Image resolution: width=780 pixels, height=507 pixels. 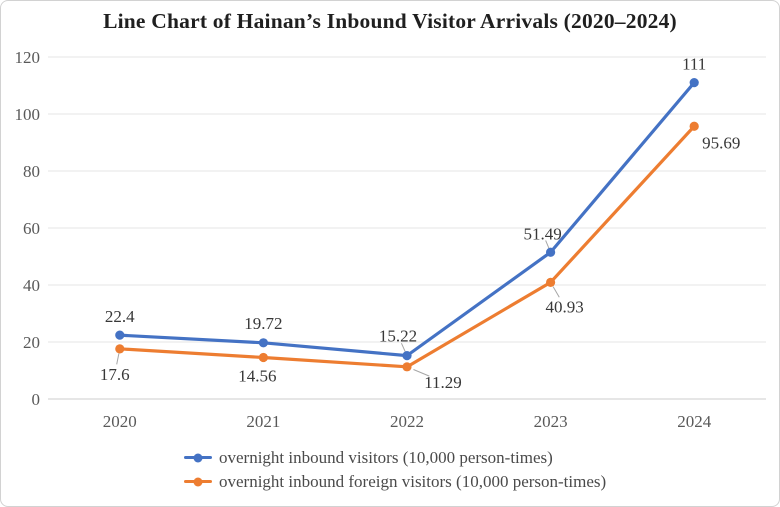 I want to click on y-tick-label: 20, so click(x=31, y=342).